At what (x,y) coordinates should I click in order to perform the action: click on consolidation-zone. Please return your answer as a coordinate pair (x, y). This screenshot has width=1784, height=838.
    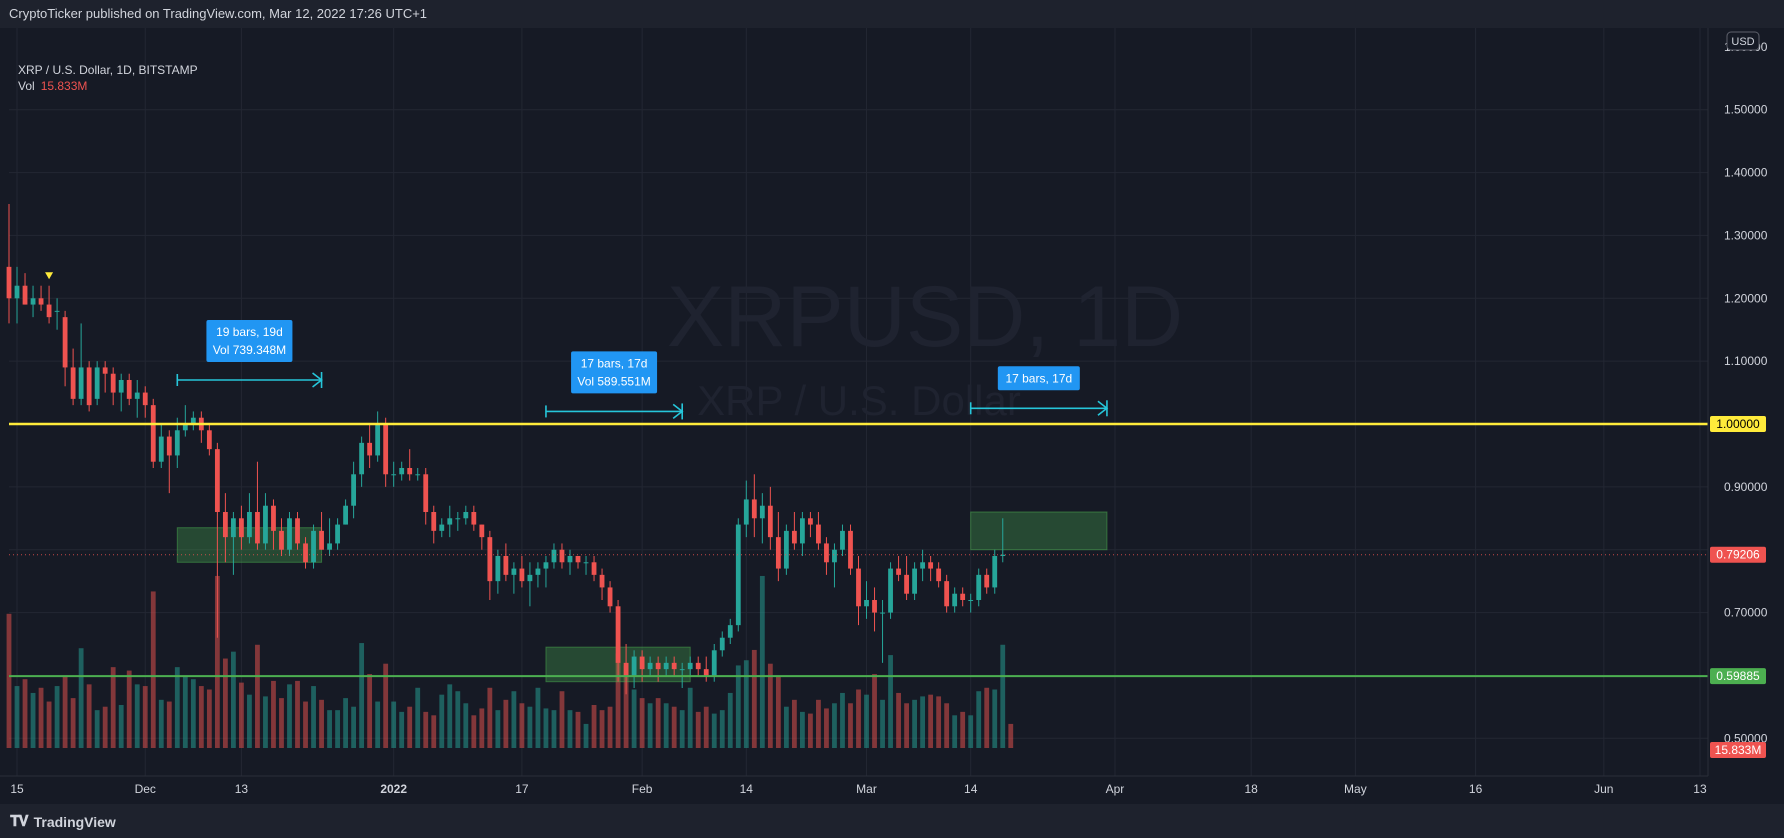
    Looking at the image, I should click on (1039, 531).